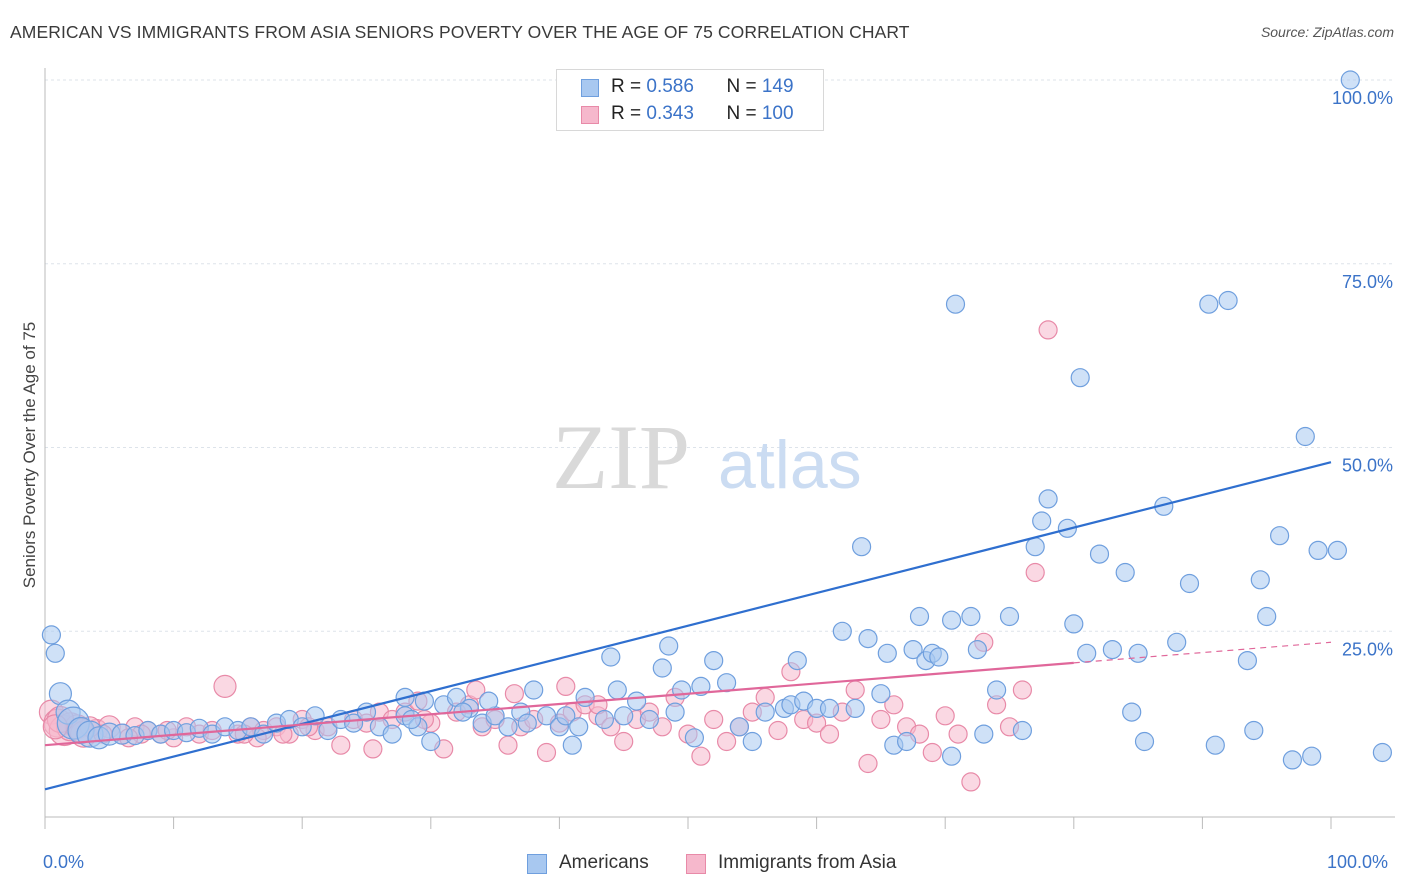 The image size is (1406, 892). Describe the element at coordinates (629, 113) in the screenshot. I see `legend-immigrants-r-label: R =` at that location.